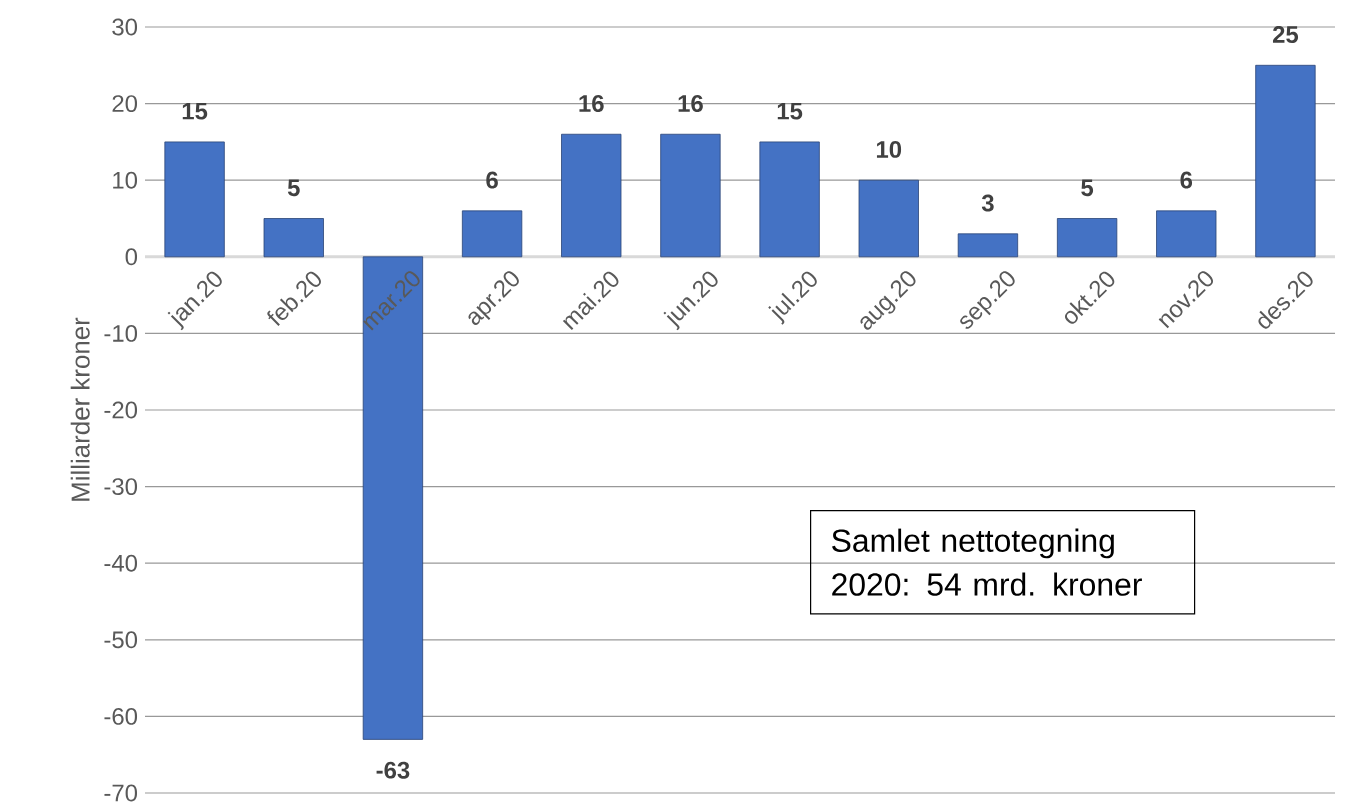  What do you see at coordinates (121, 640) in the screenshot?
I see `y-tick-label: -50` at bounding box center [121, 640].